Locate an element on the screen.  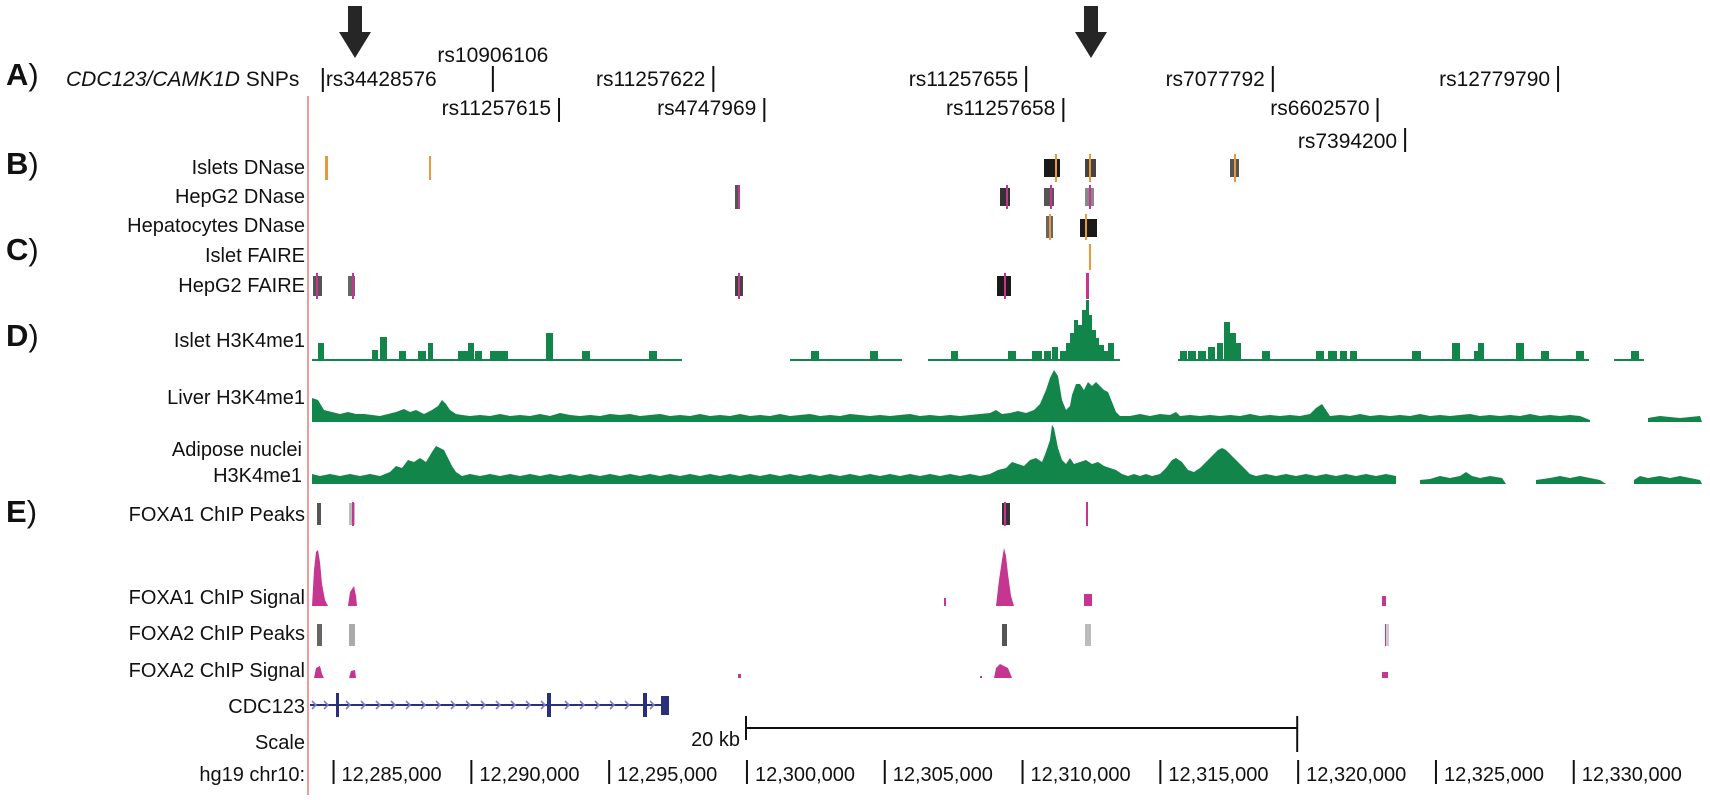
ruler-tick-label: 12,285,000 is located at coordinates (392, 775).